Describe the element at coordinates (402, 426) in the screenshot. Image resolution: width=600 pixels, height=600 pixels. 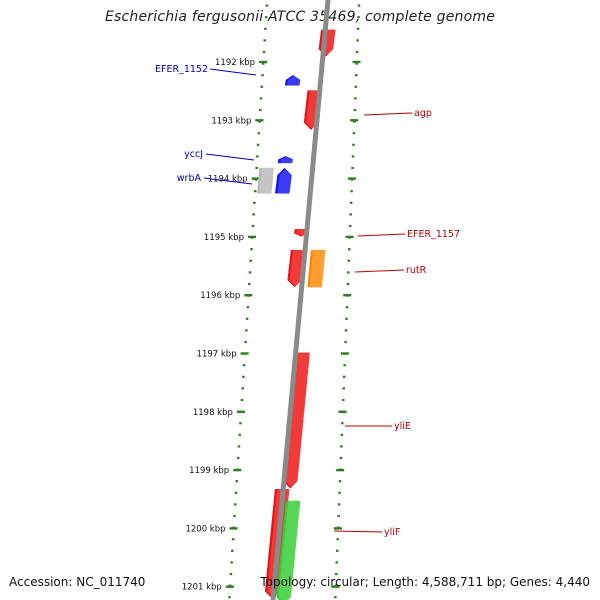
I see `gene-label: yliE` at that location.